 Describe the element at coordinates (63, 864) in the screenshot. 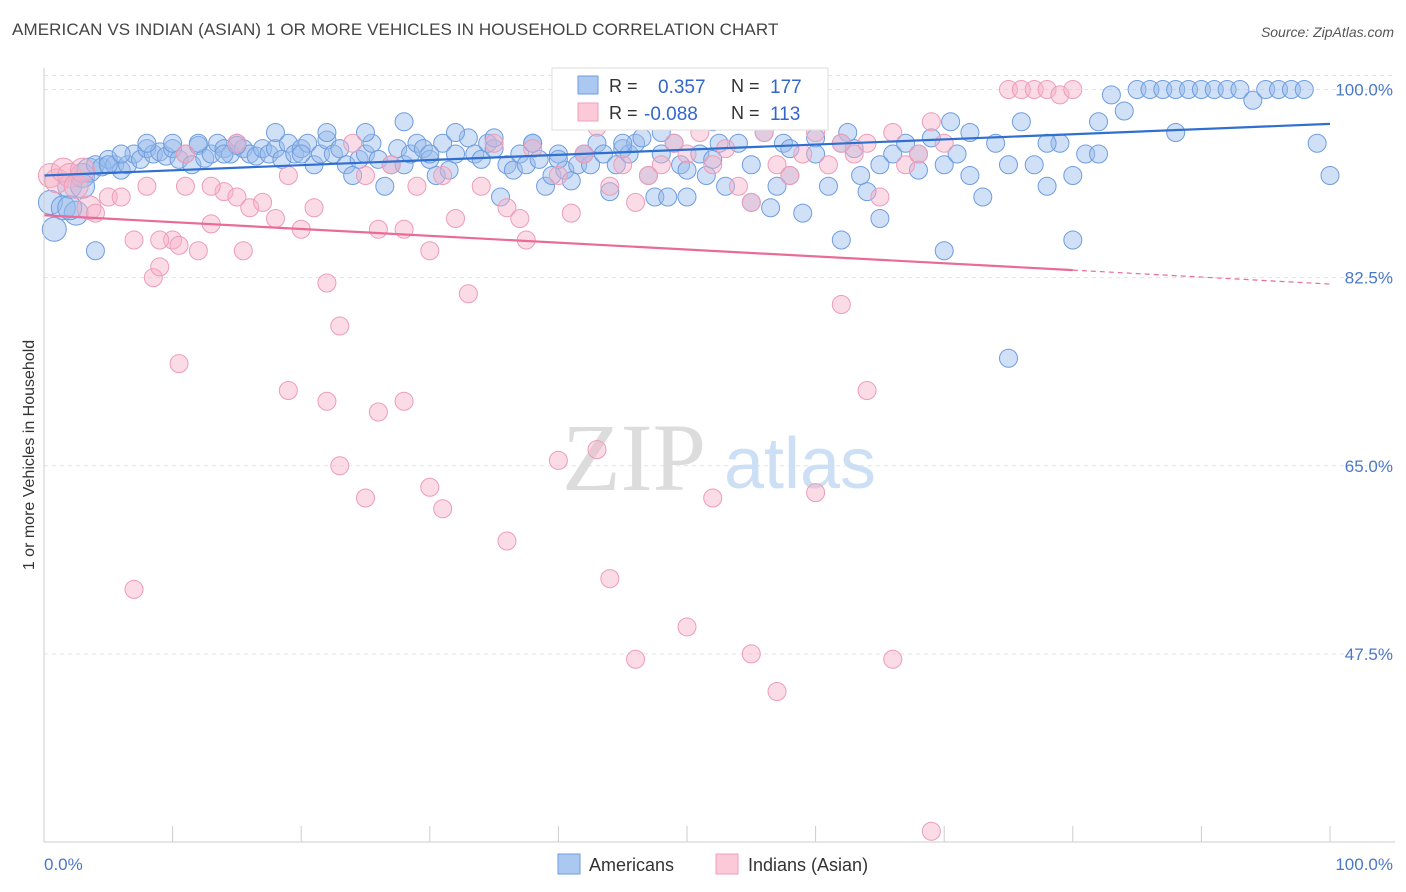

I see `x-tick-label-0: 0.0%` at that location.